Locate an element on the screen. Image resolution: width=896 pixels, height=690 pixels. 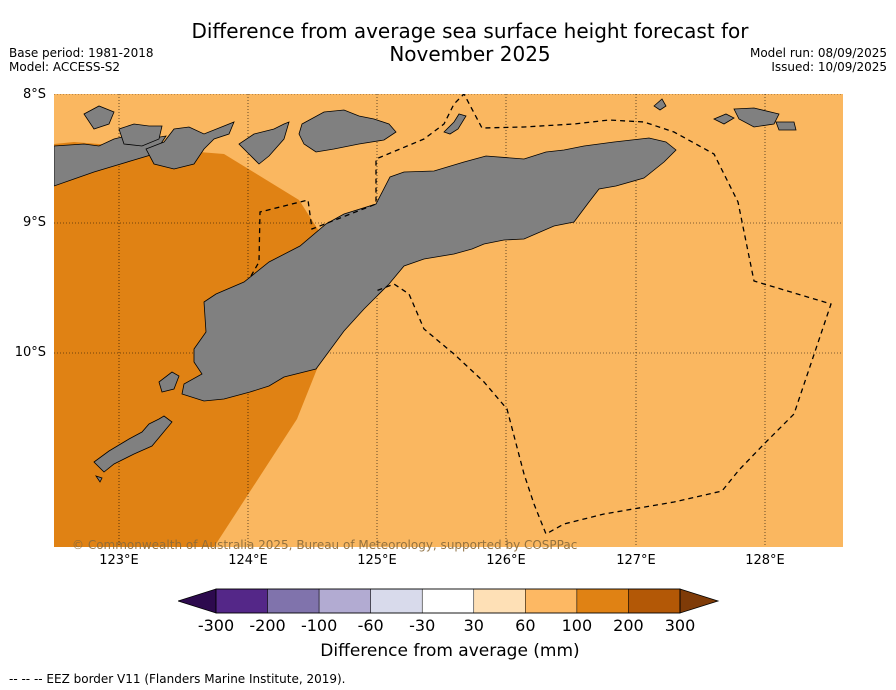
meta-right: Model run: 08/09/2025 Issued: 10/09/2025 is located at coordinates (818, 60).